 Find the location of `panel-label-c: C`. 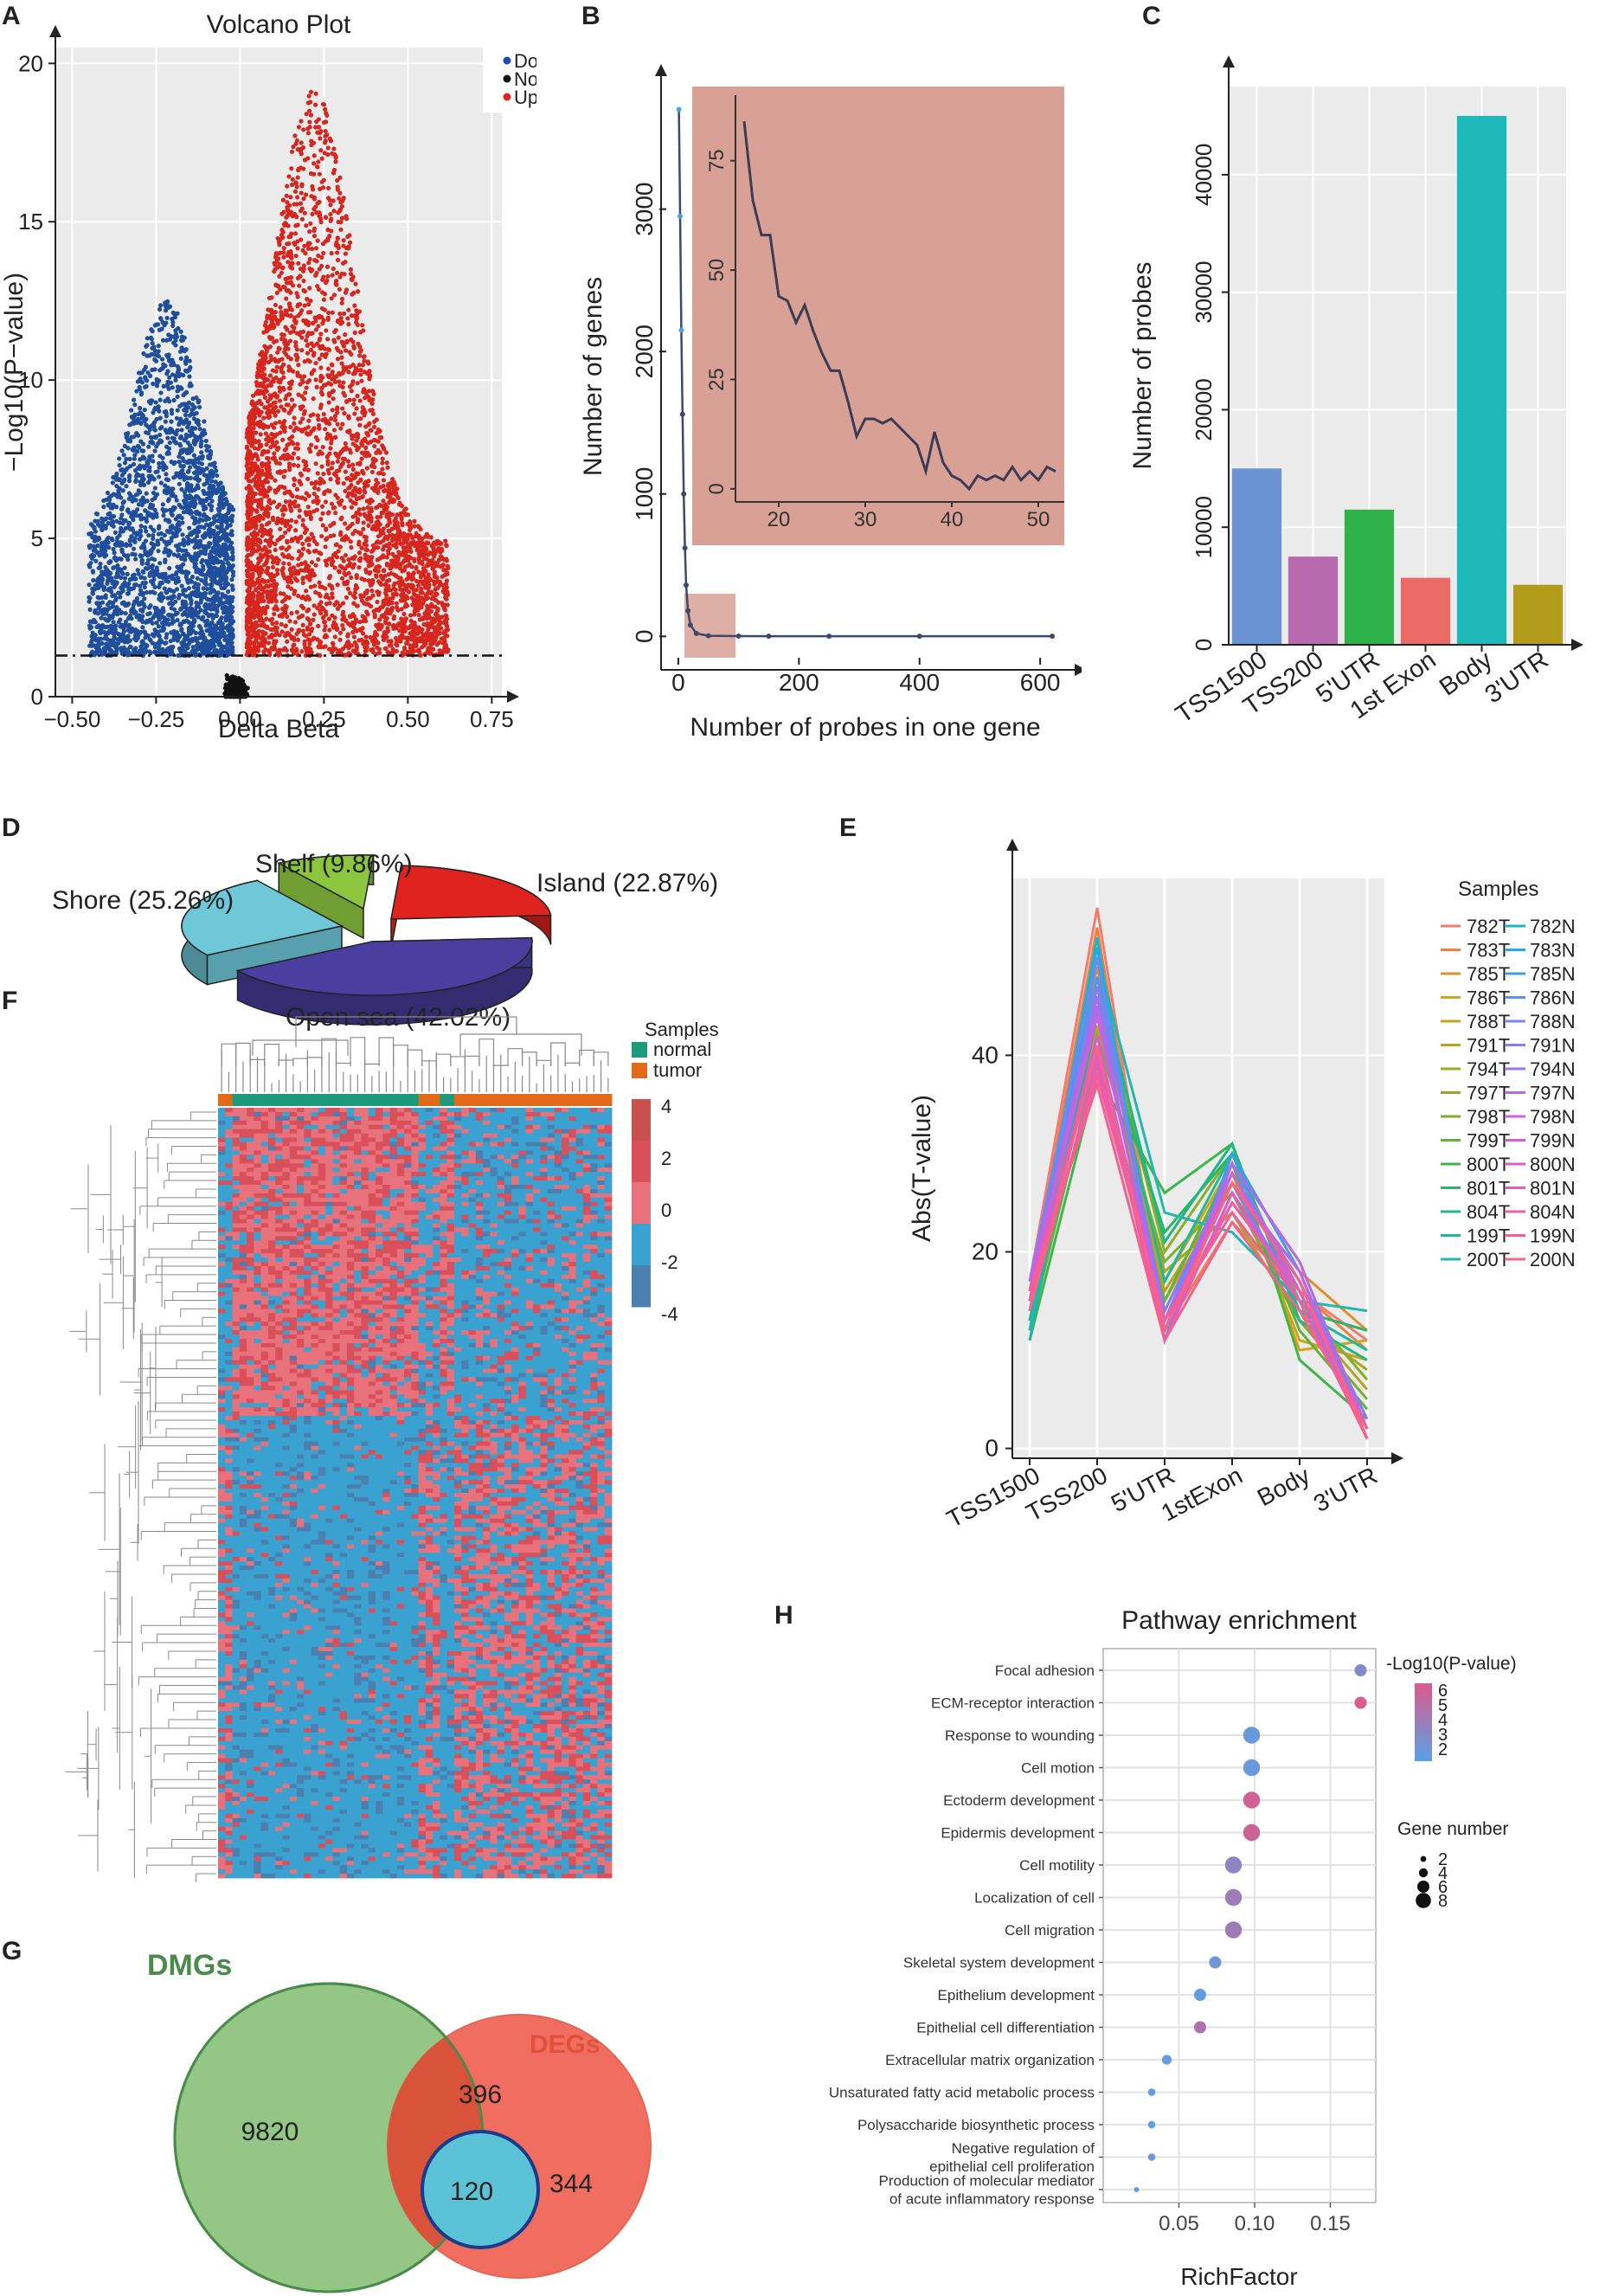

panel-label-c: C is located at coordinates (1151, 16).